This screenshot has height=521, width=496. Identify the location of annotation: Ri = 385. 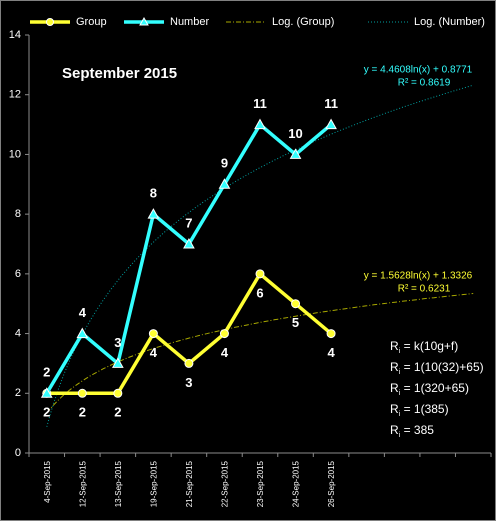
(412, 431).